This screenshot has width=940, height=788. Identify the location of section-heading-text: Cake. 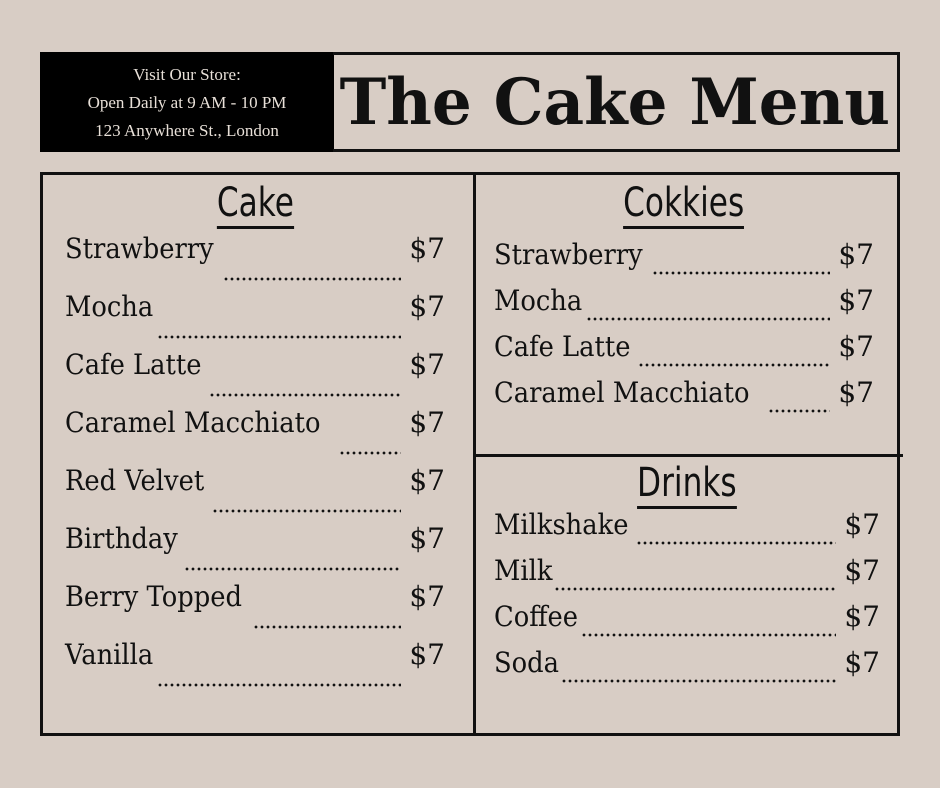
(255, 204).